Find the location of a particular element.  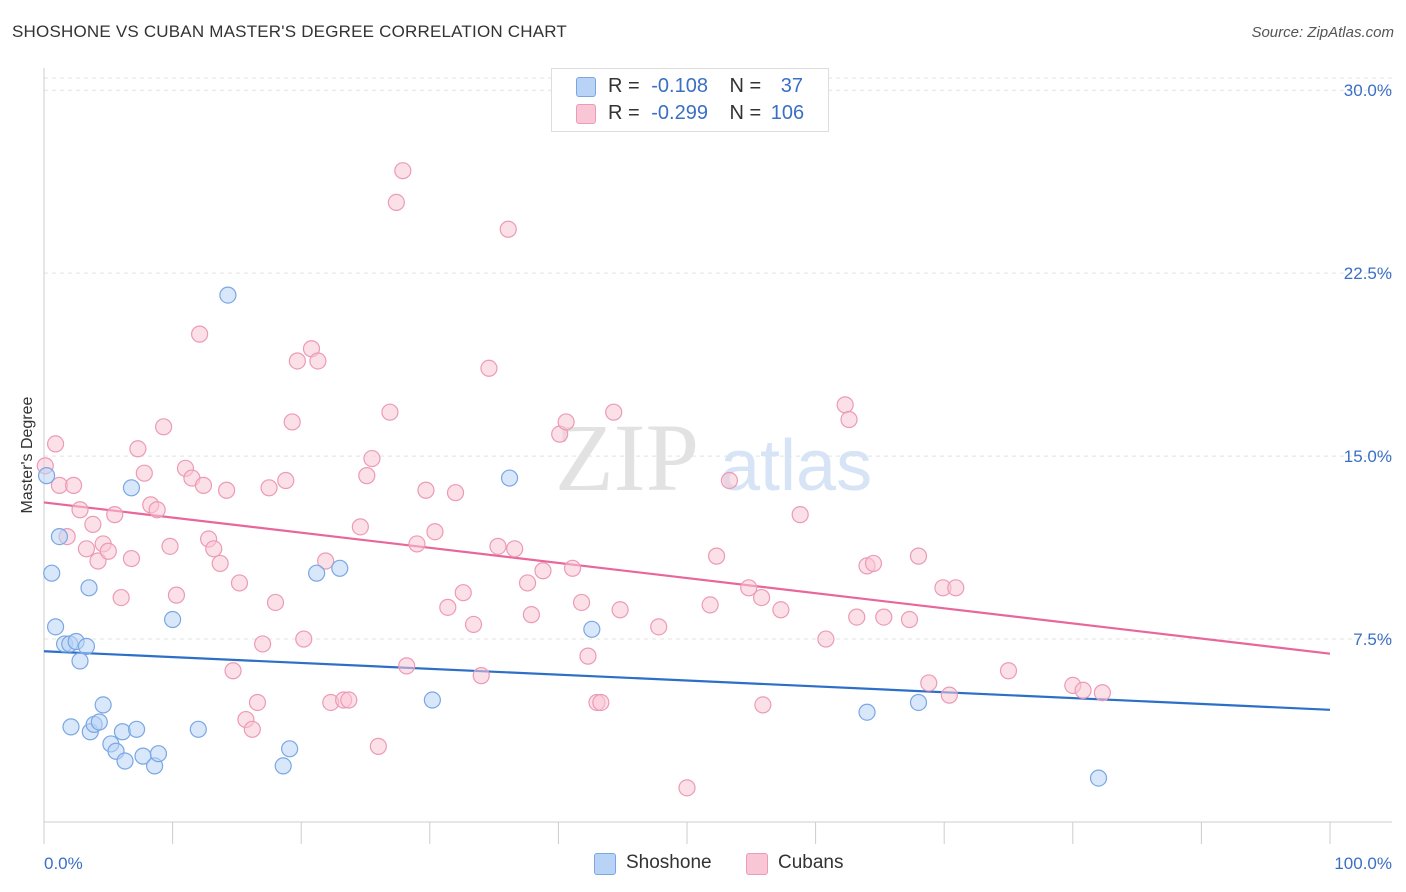

correlation-legend: R = -0.108 N = 37 R = -0.299 N = 106 is located at coordinates (690, 100).